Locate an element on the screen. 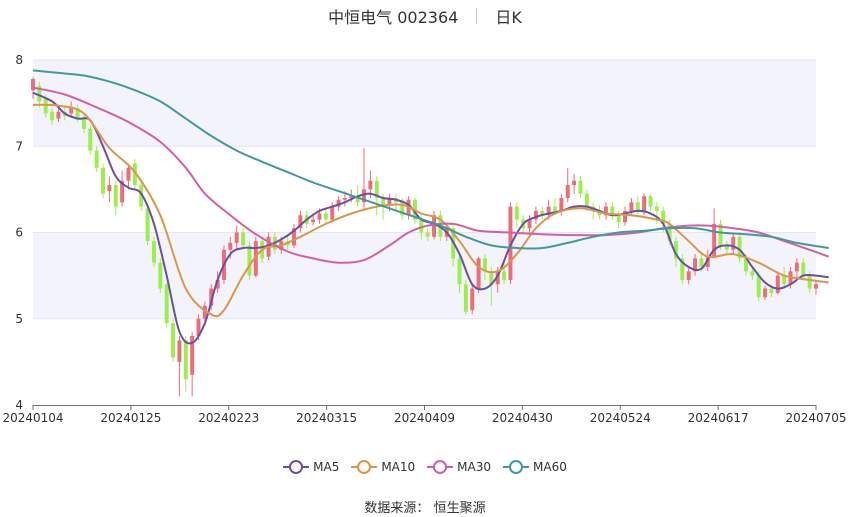 The height and width of the screenshot is (517, 850). legend-marker-ma60 is located at coordinates (516, 467).